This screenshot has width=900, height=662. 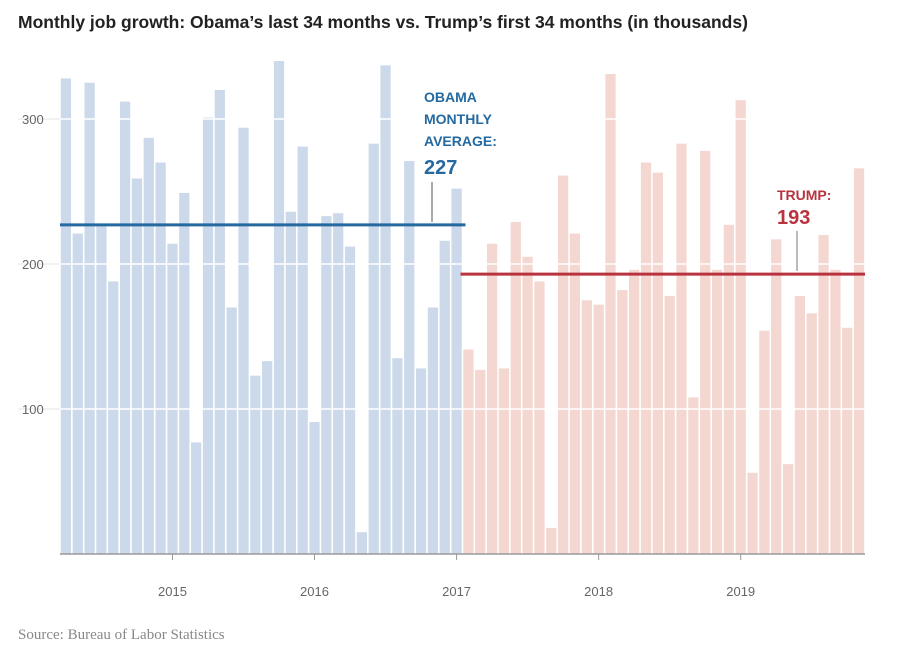 What do you see at coordinates (172, 591) in the screenshot?
I see `x-tick-label: 2015` at bounding box center [172, 591].